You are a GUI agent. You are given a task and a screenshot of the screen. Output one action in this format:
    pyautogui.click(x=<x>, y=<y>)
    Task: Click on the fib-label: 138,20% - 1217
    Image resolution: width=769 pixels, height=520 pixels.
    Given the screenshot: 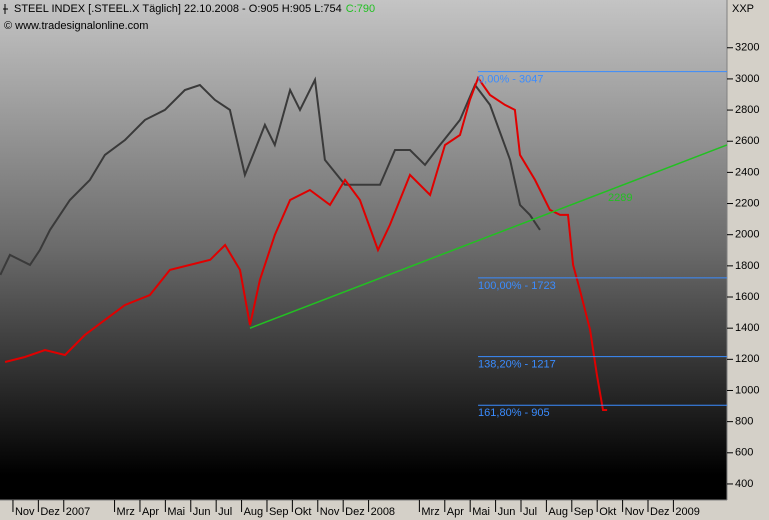 What is the action you would take?
    pyautogui.click(x=517, y=365)
    